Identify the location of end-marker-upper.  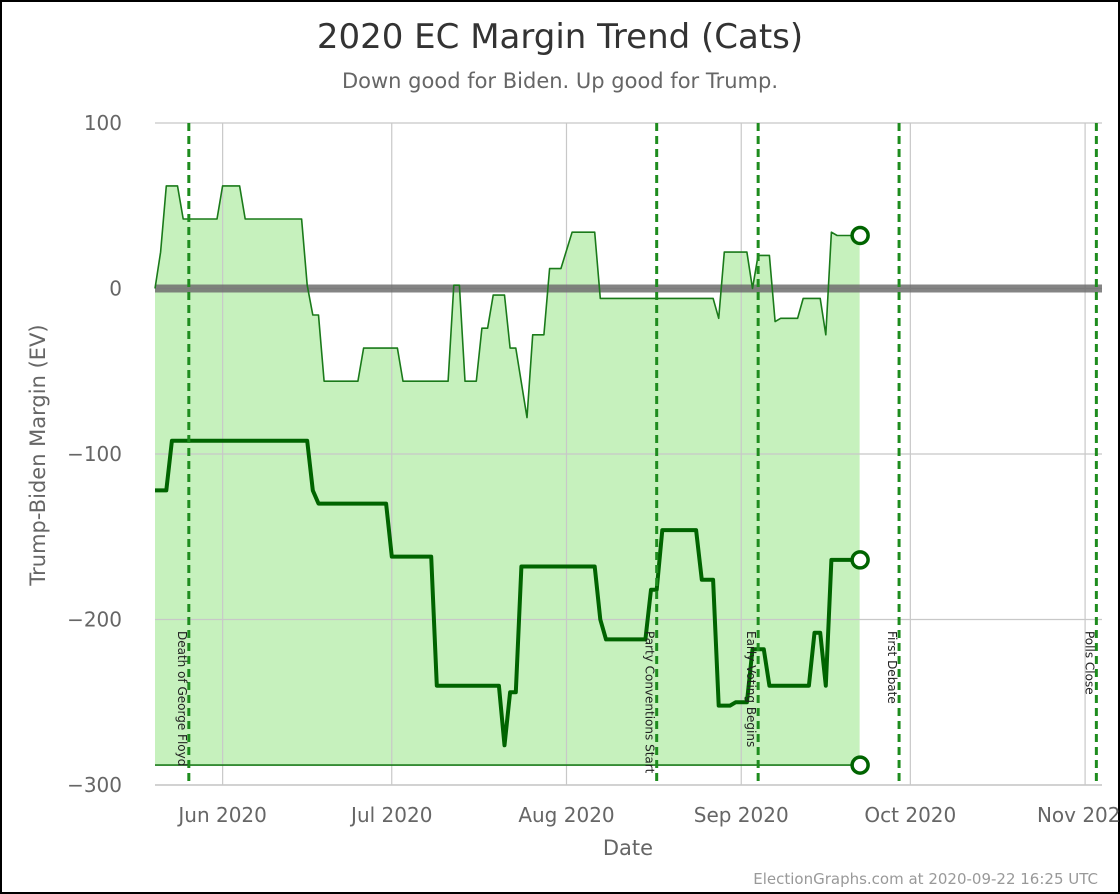
(860, 235).